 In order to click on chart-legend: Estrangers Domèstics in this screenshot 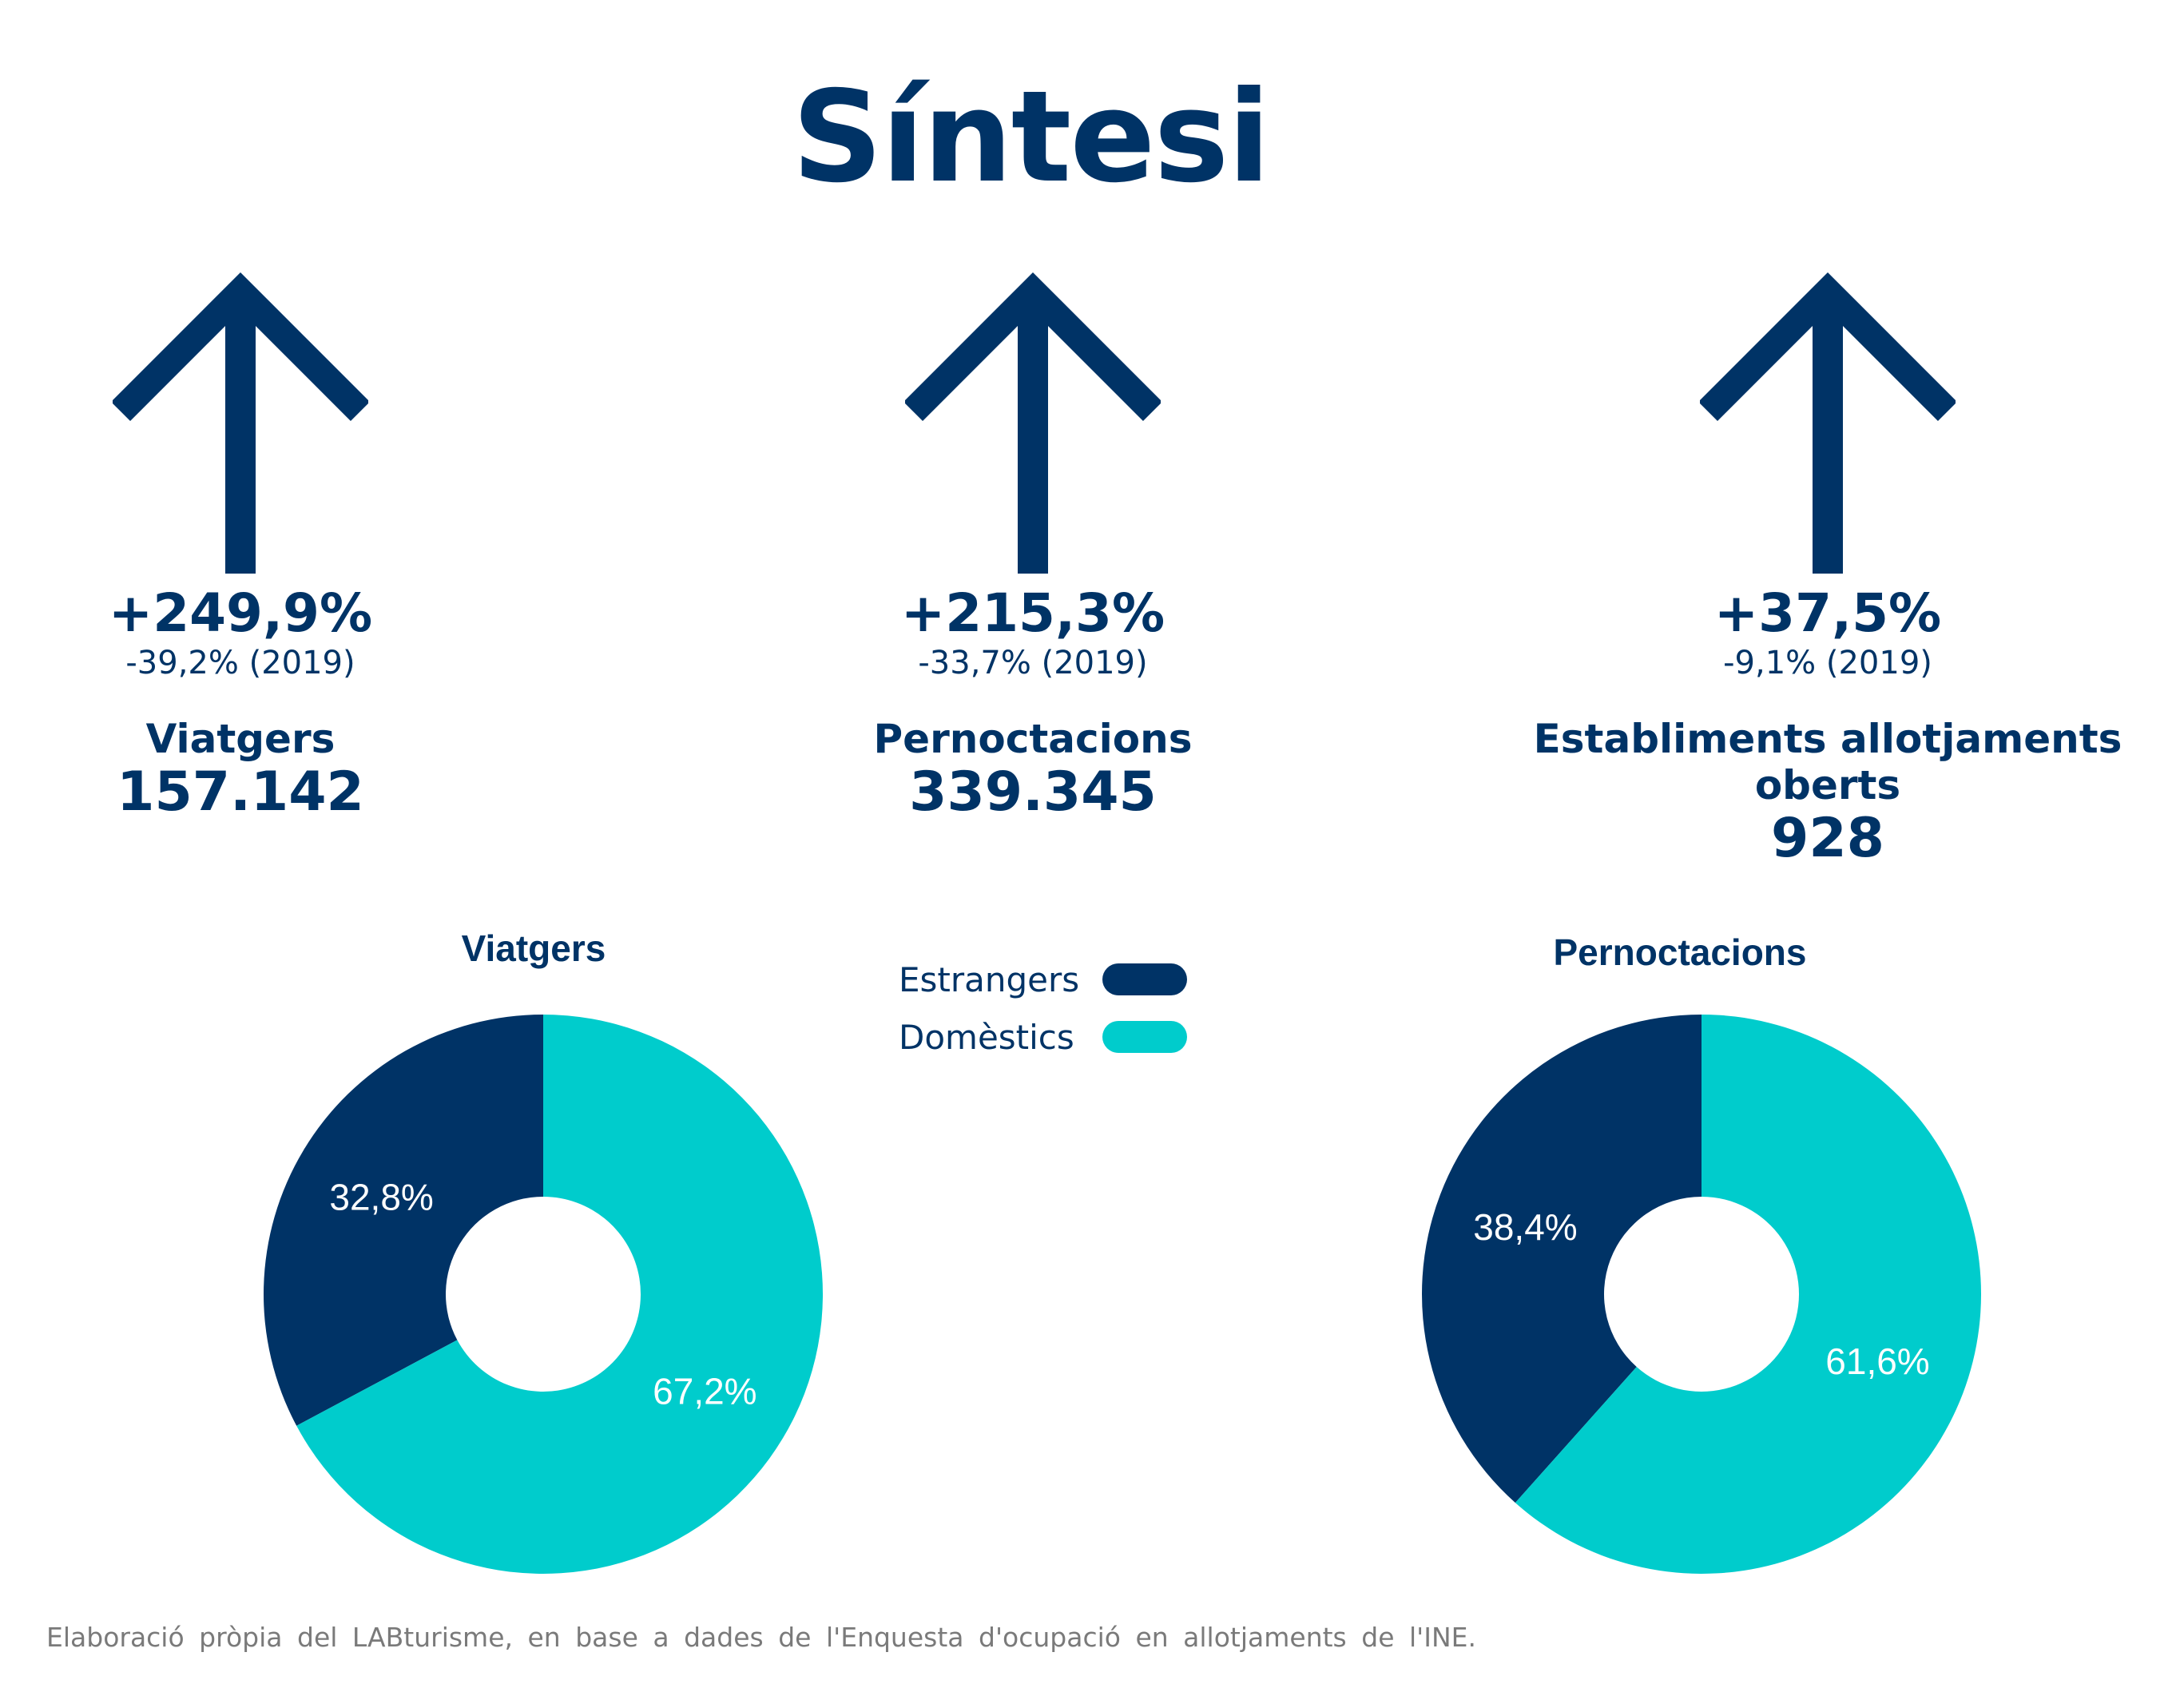, I will do `click(1043, 1008)`.